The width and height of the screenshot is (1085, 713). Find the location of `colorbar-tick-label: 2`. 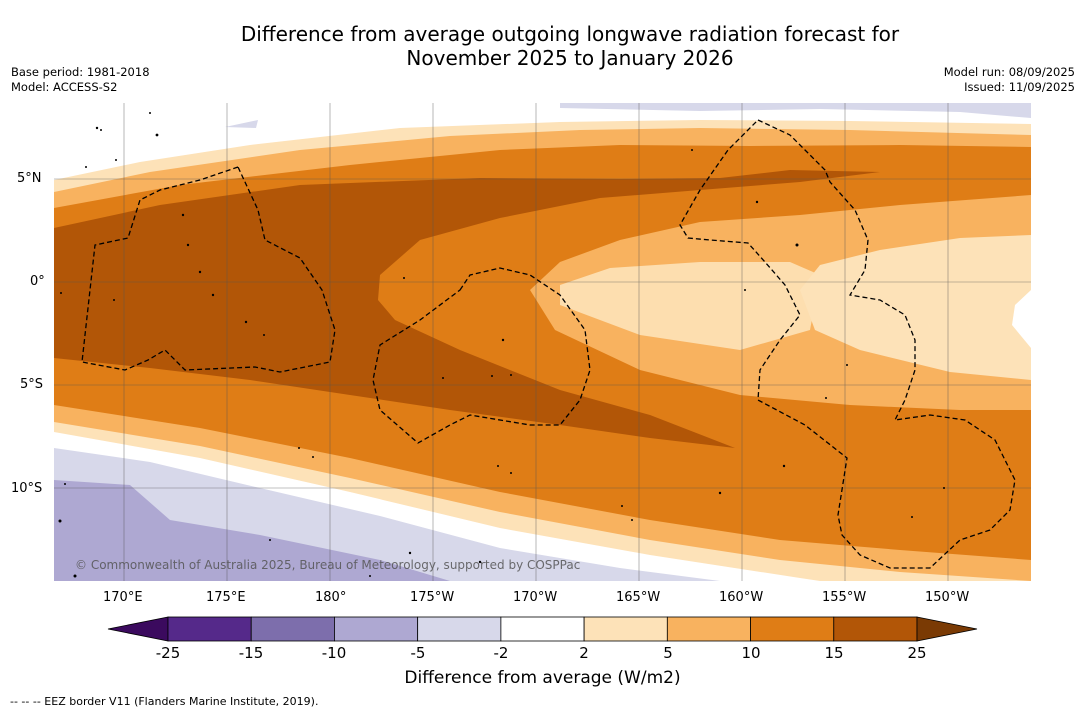

colorbar-tick-label: 2 is located at coordinates (584, 653).